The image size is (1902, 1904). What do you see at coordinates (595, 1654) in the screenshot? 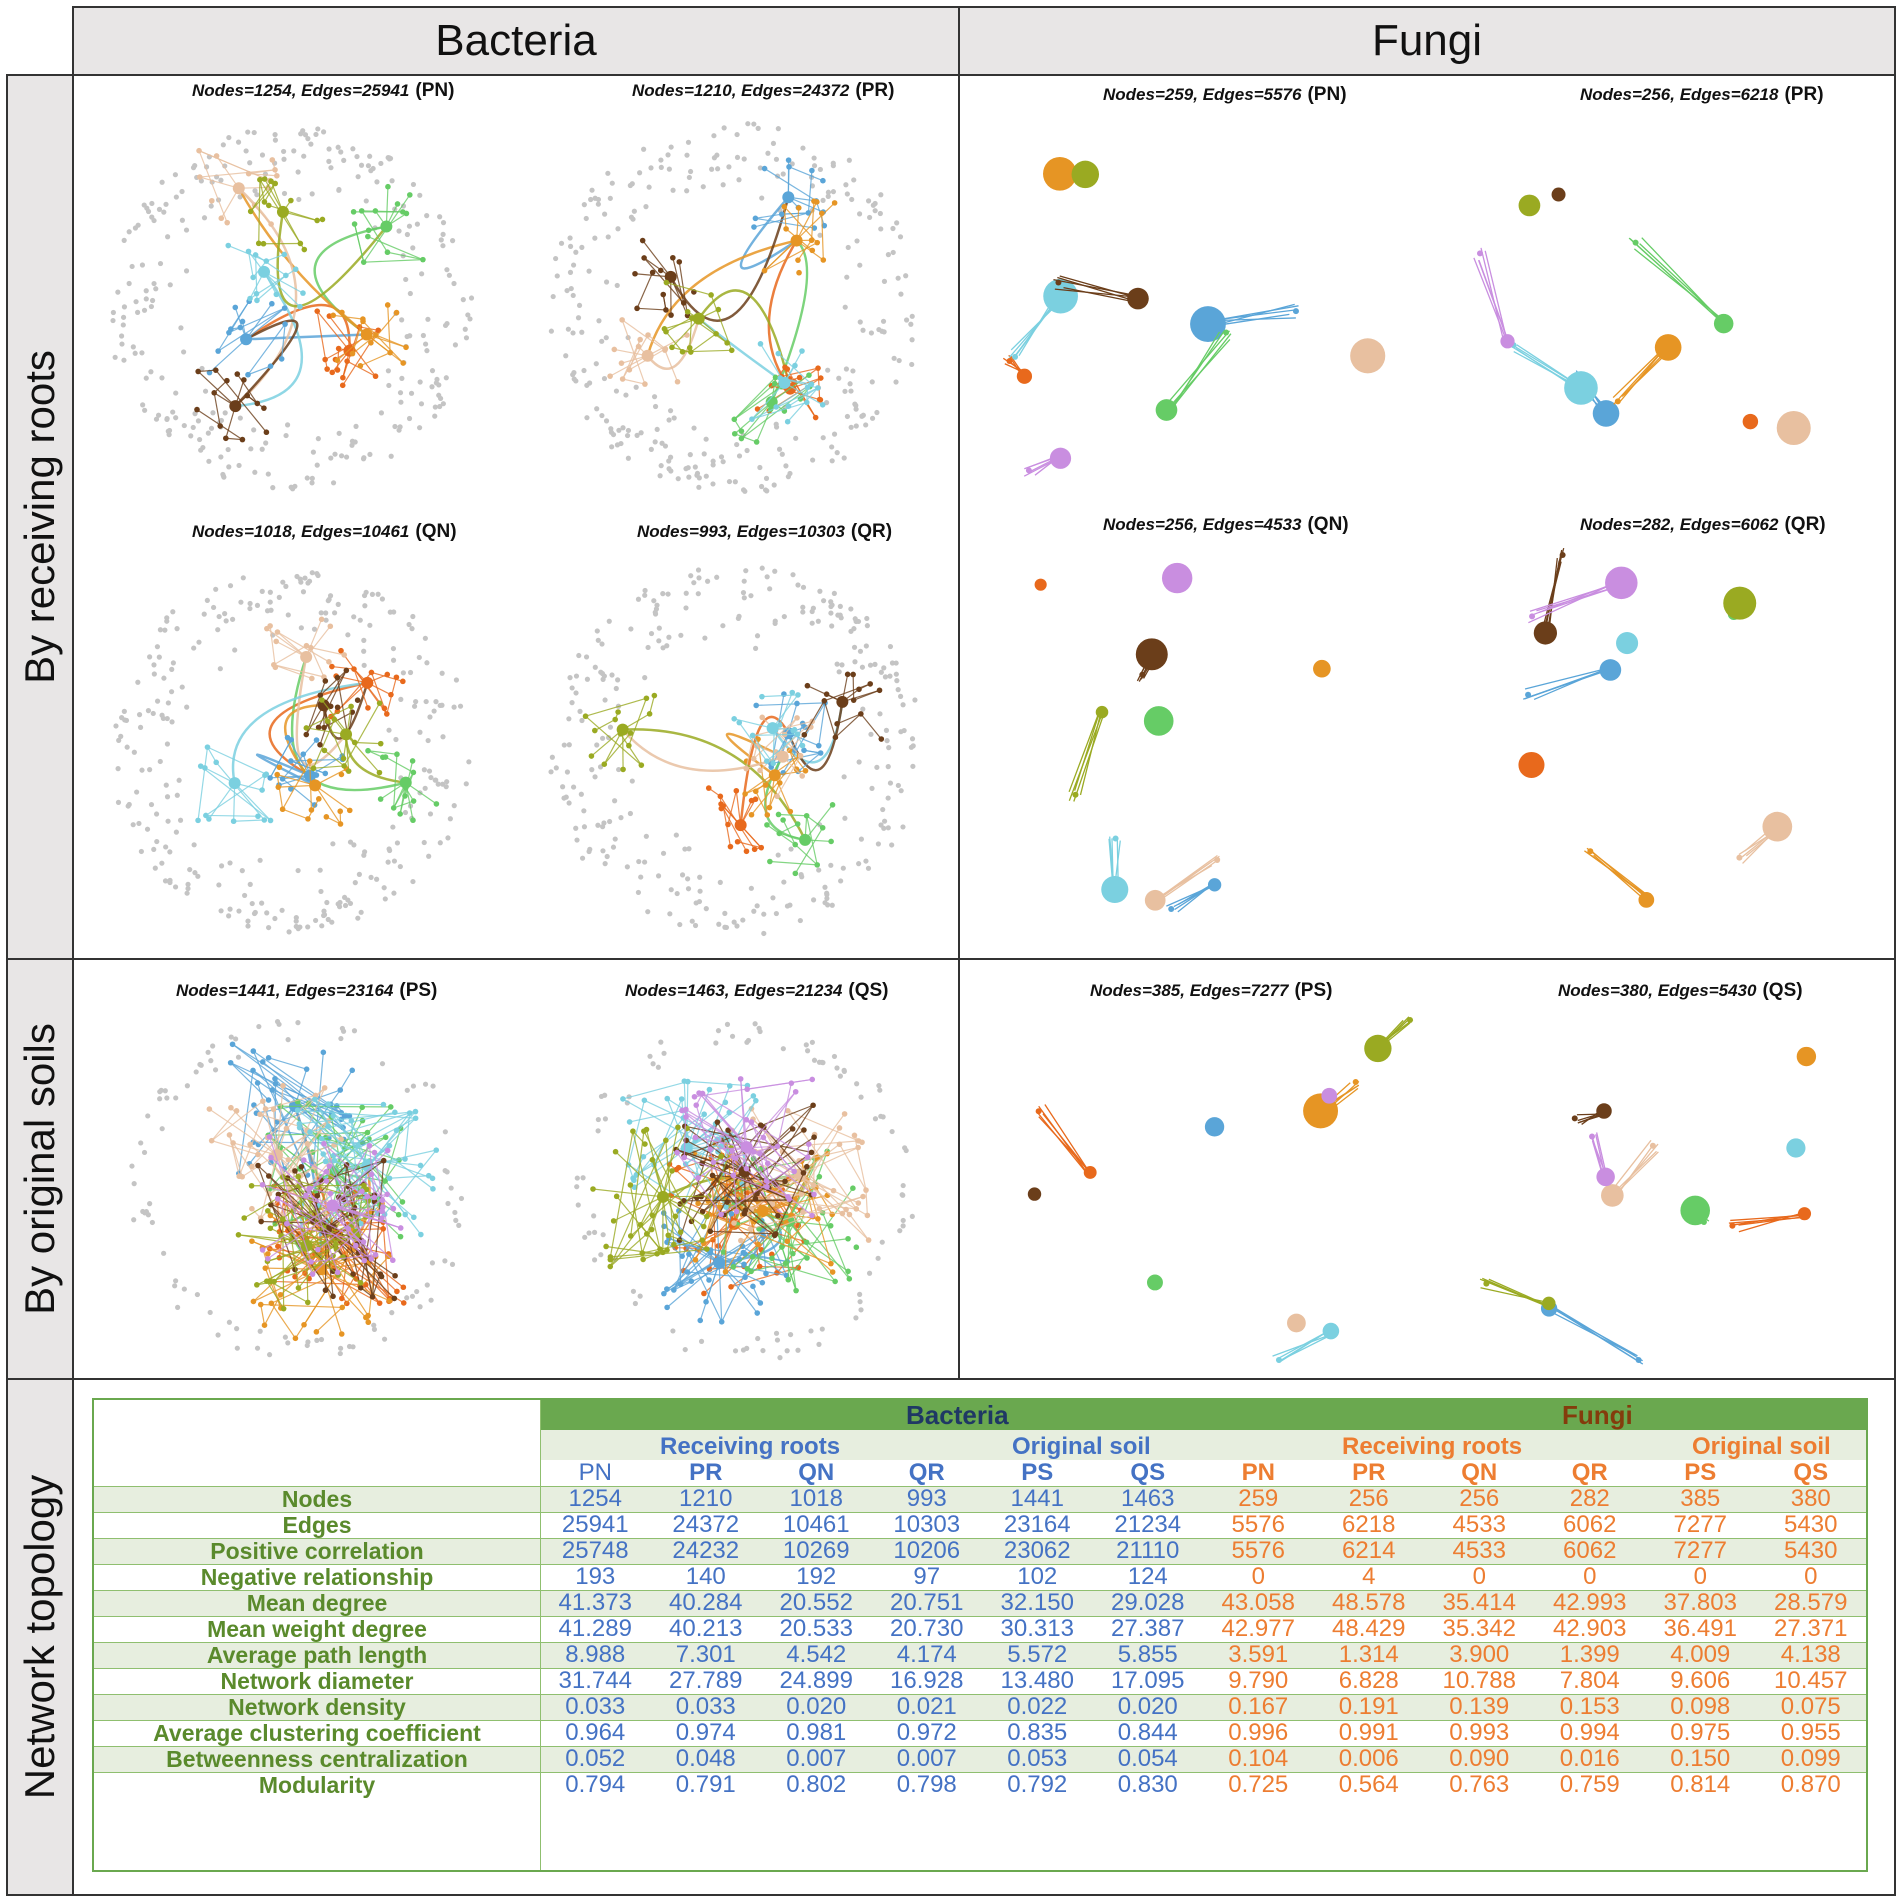
I see `table-cell: 8.988` at bounding box center [595, 1654].